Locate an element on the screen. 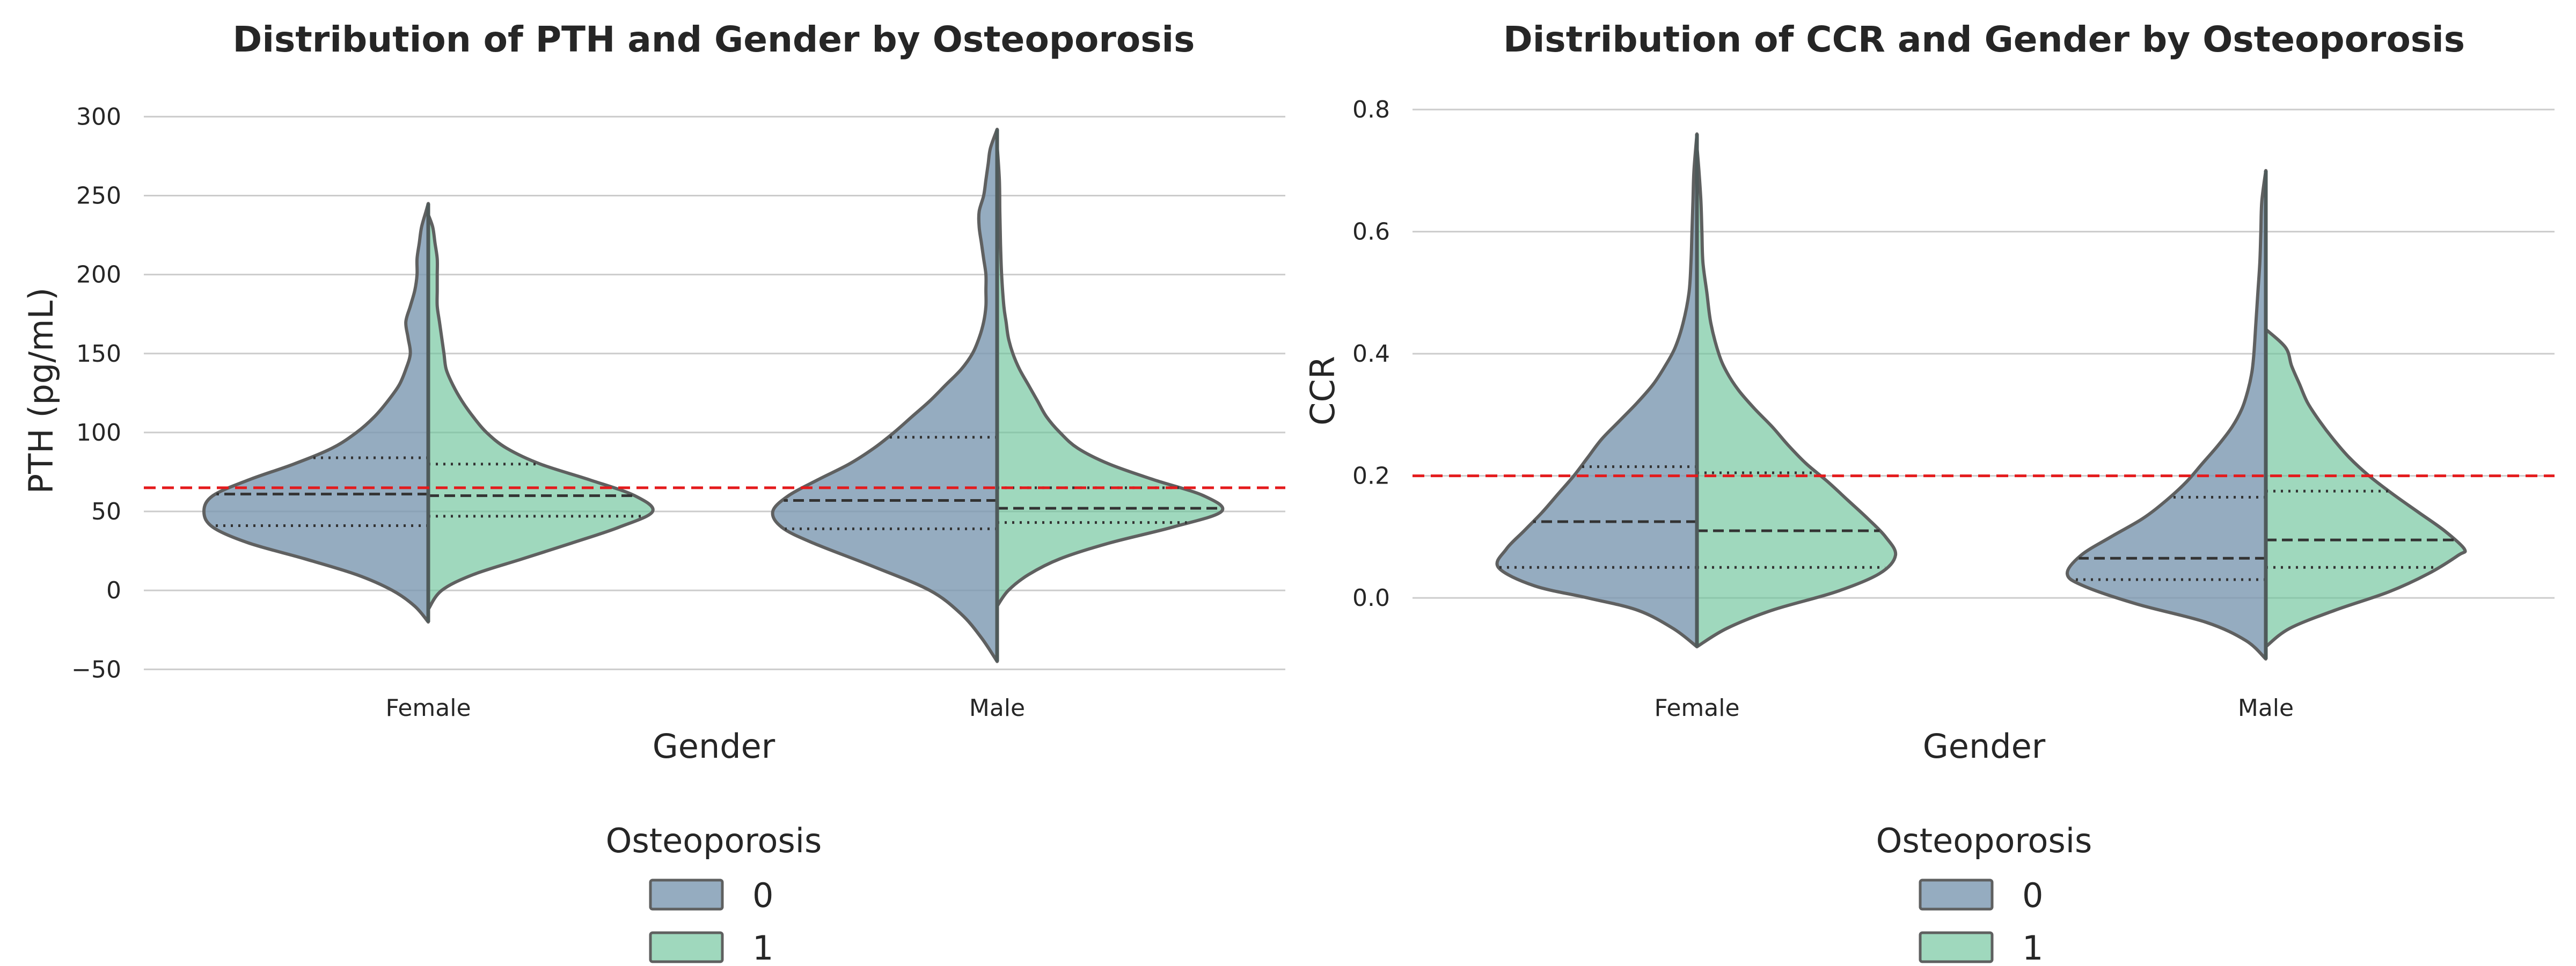 This screenshot has height=966, width=2576. y-axis-label: PTH (pg/mL) is located at coordinates (41, 391).